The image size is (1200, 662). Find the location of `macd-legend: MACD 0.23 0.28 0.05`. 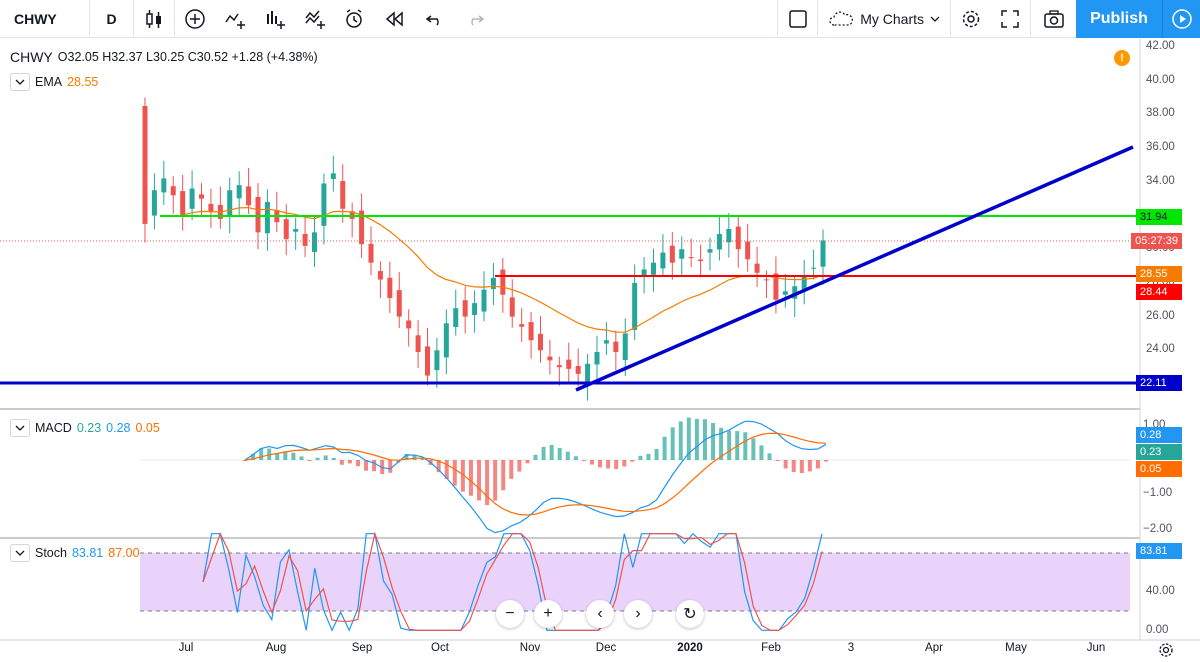

macd-legend: MACD 0.23 0.28 0.05 is located at coordinates (85, 428).